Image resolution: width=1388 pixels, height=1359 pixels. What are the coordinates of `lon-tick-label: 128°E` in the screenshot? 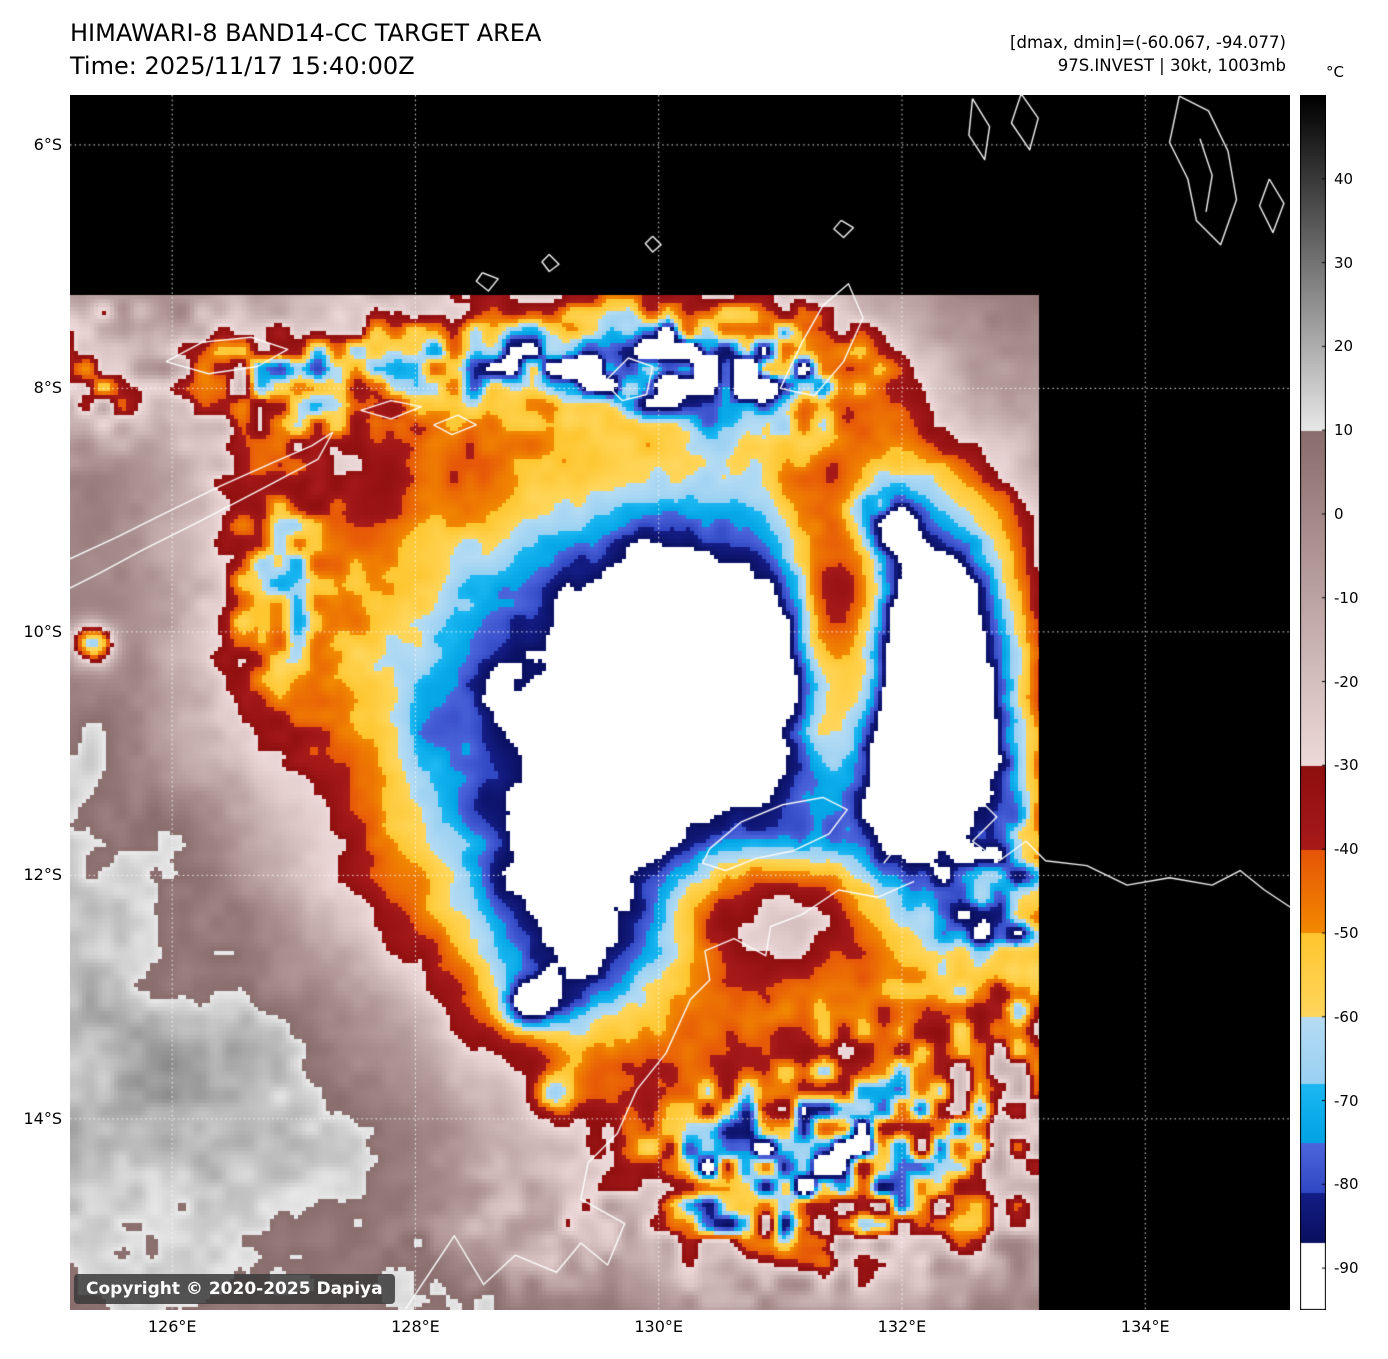 It's located at (415, 1326).